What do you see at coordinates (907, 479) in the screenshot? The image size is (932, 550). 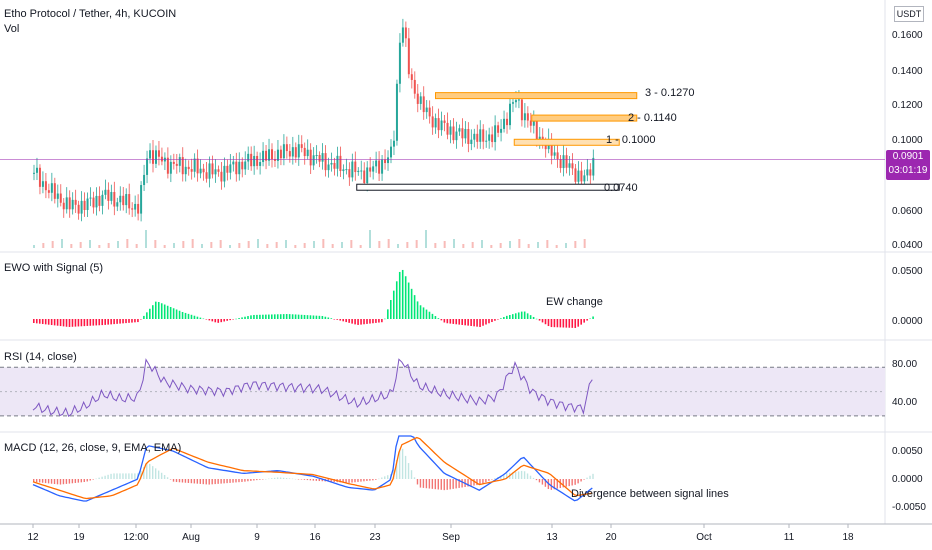 I see `macd-tick: 0.0000` at bounding box center [907, 479].